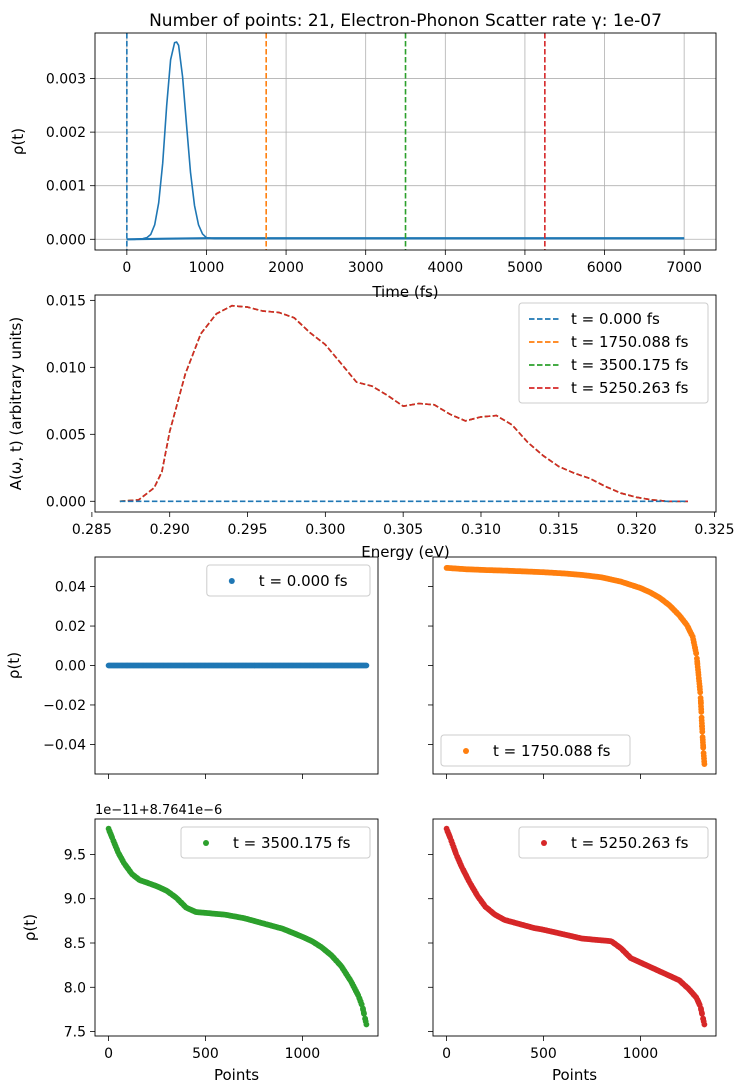 This screenshot has height=1091, width=746. What do you see at coordinates (552, 751) in the screenshot?
I see `legend-label: t = 1750.088 fs` at bounding box center [552, 751].